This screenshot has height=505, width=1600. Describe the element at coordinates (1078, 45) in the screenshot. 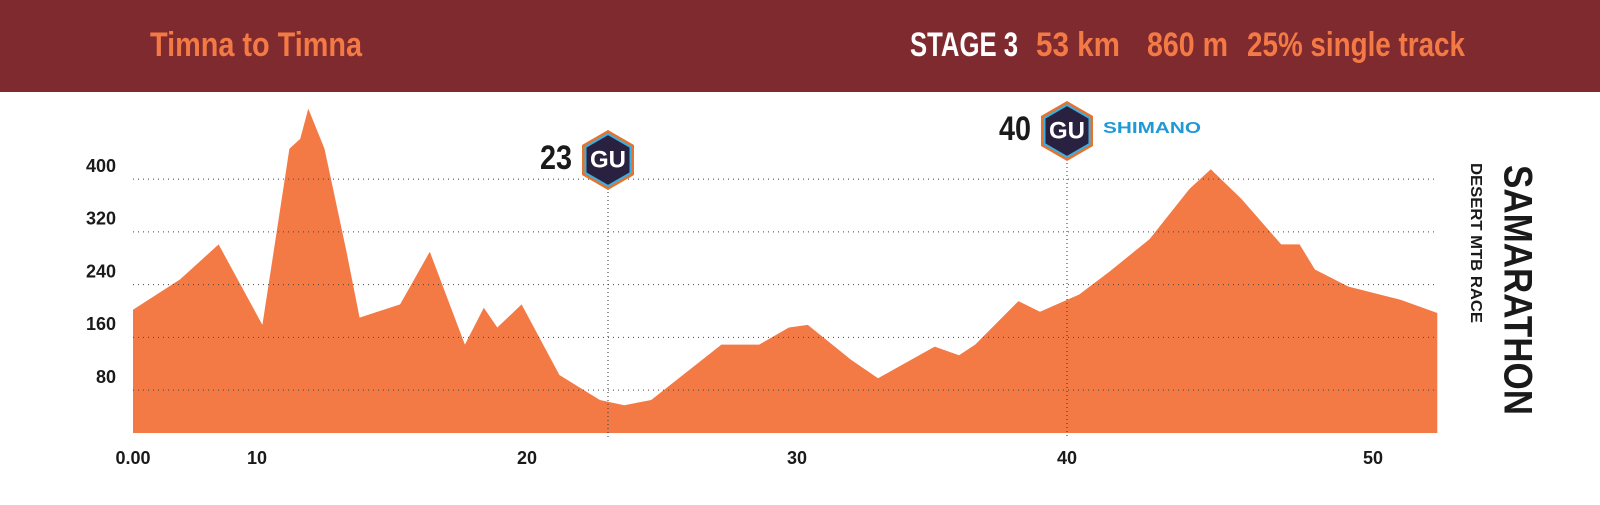

I see `distance-label: 53 km` at that location.